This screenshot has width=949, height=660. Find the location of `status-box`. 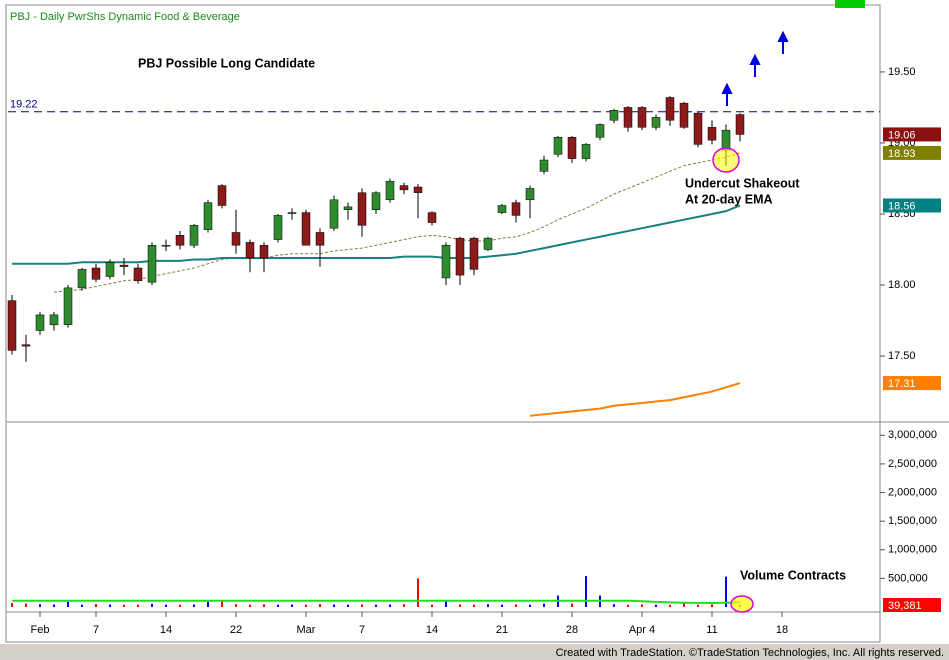

status-box is located at coordinates (850, 4).